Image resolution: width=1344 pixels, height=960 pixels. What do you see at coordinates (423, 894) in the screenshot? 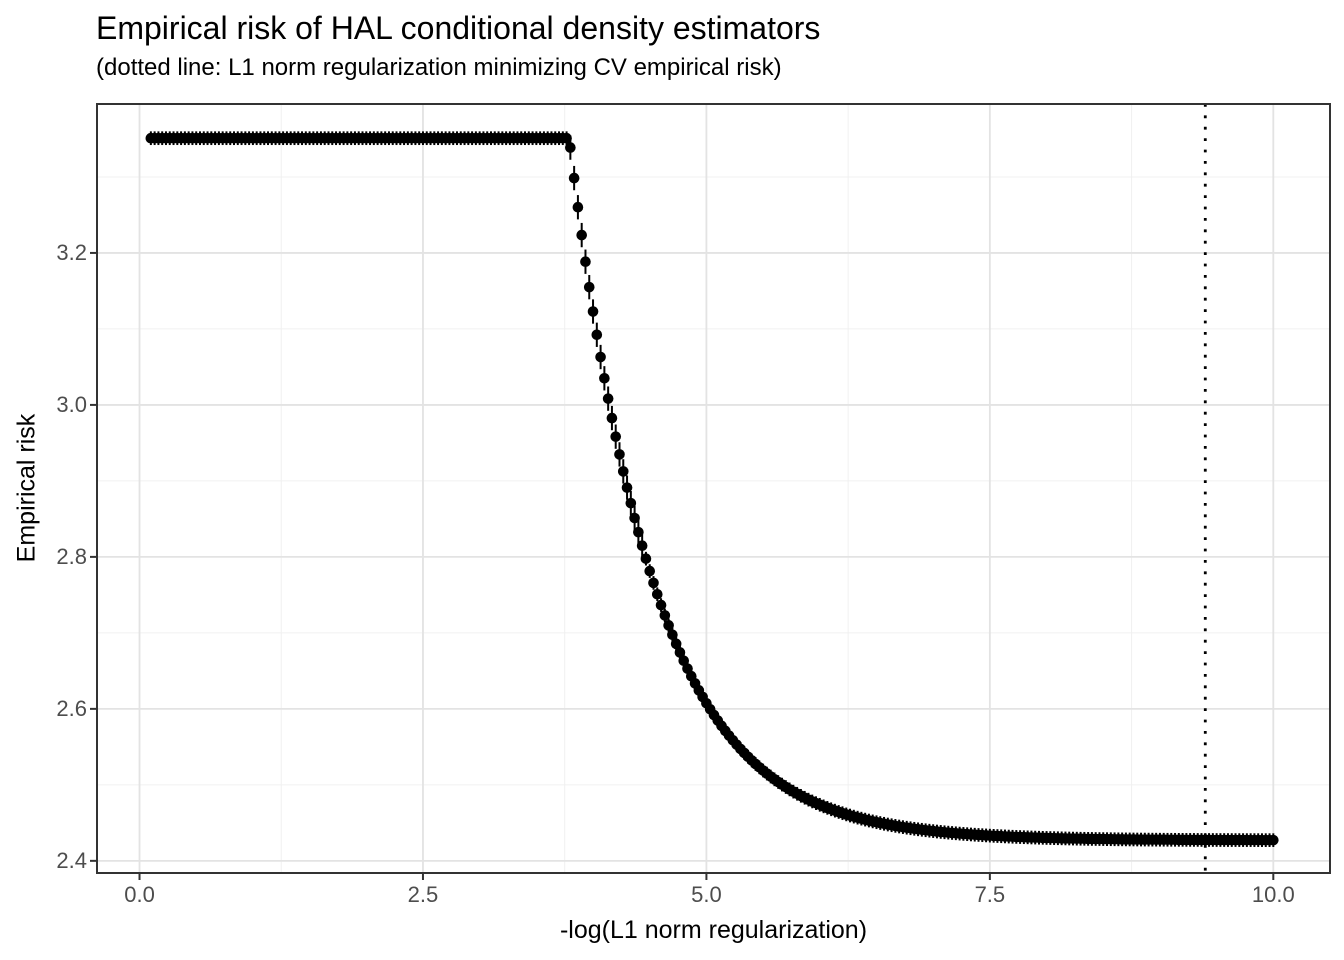
I see `x-tick-label: 2.5` at bounding box center [423, 894].